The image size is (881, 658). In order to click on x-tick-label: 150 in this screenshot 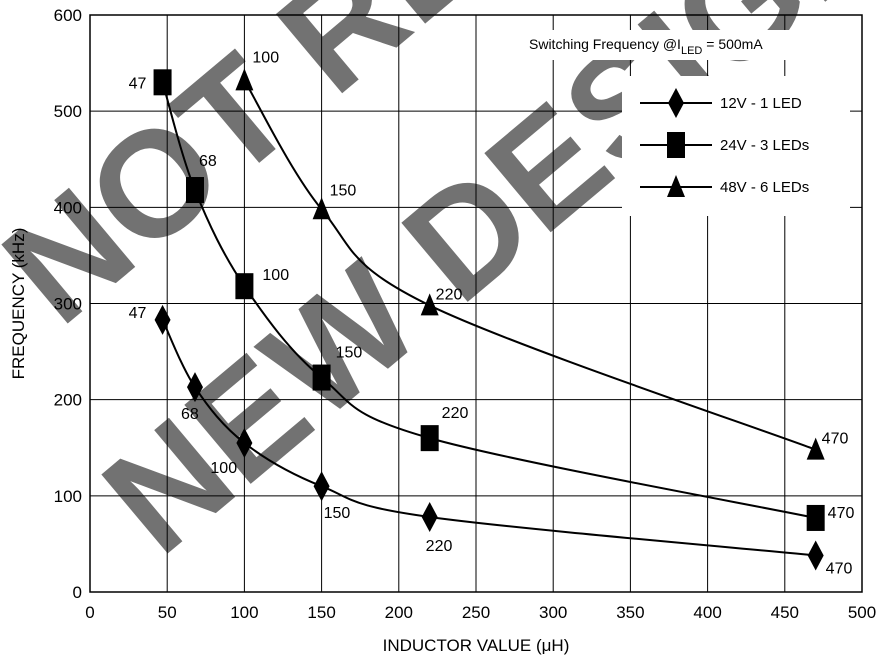, I will do `click(321, 612)`.